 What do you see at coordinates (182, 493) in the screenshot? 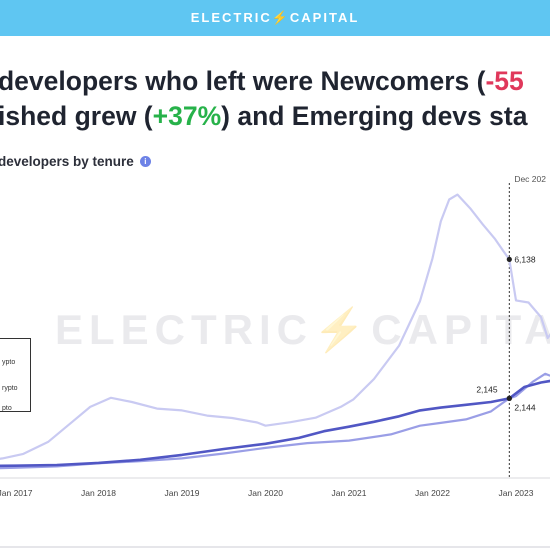
I see `x-tick-label: Jan 2019` at bounding box center [182, 493].